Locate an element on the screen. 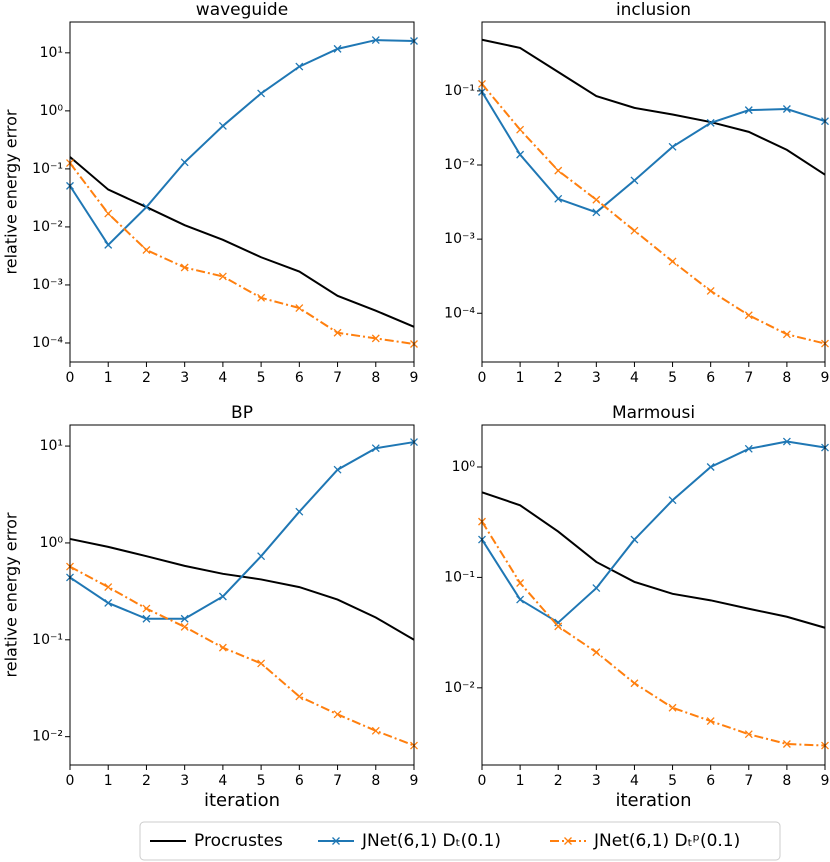 This screenshot has width=830, height=862. x-tick-label: 5 is located at coordinates (672, 781).